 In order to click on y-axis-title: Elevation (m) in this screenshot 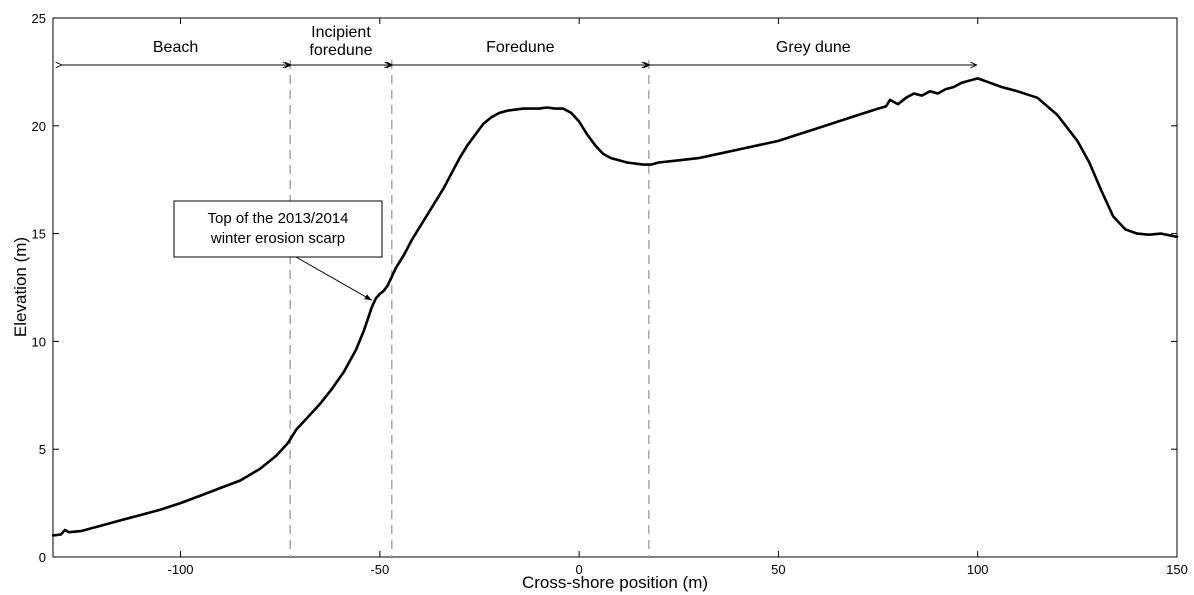, I will do `click(20, 287)`.